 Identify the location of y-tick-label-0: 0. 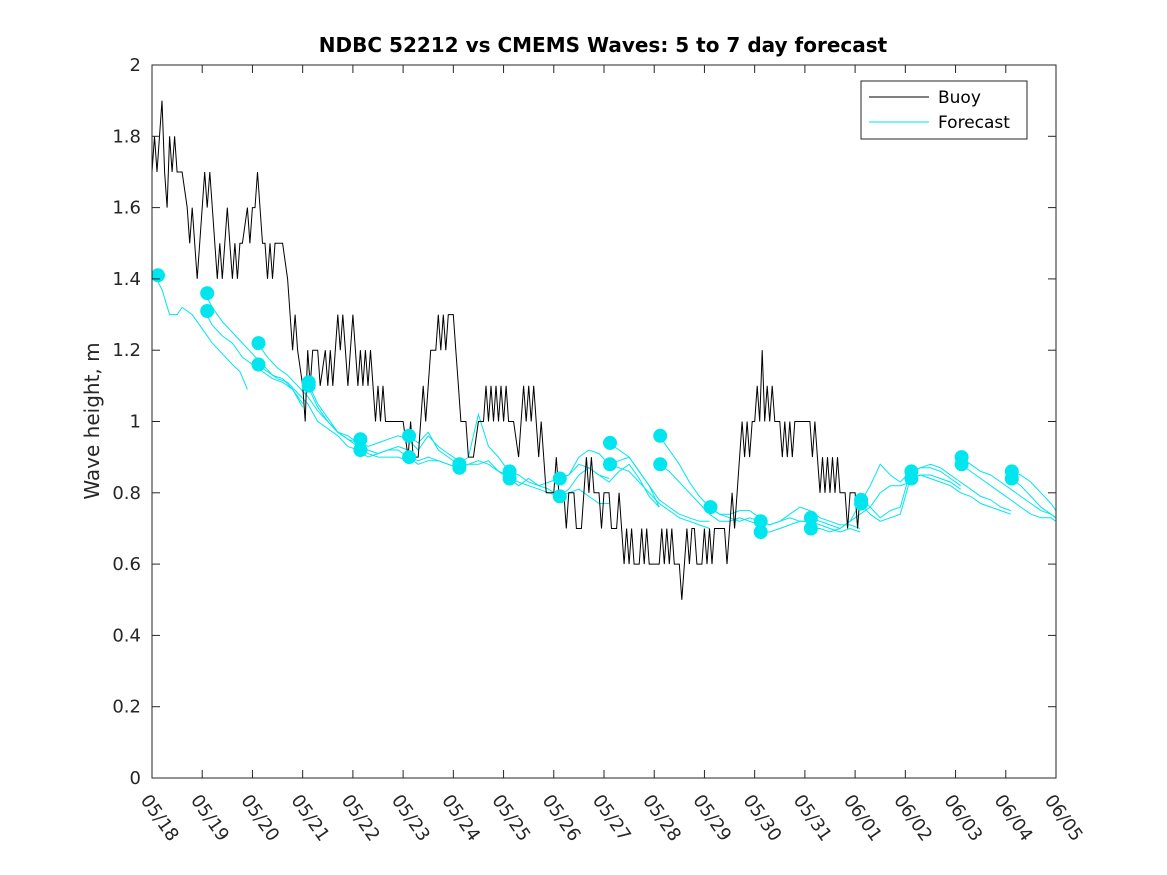
(135, 778).